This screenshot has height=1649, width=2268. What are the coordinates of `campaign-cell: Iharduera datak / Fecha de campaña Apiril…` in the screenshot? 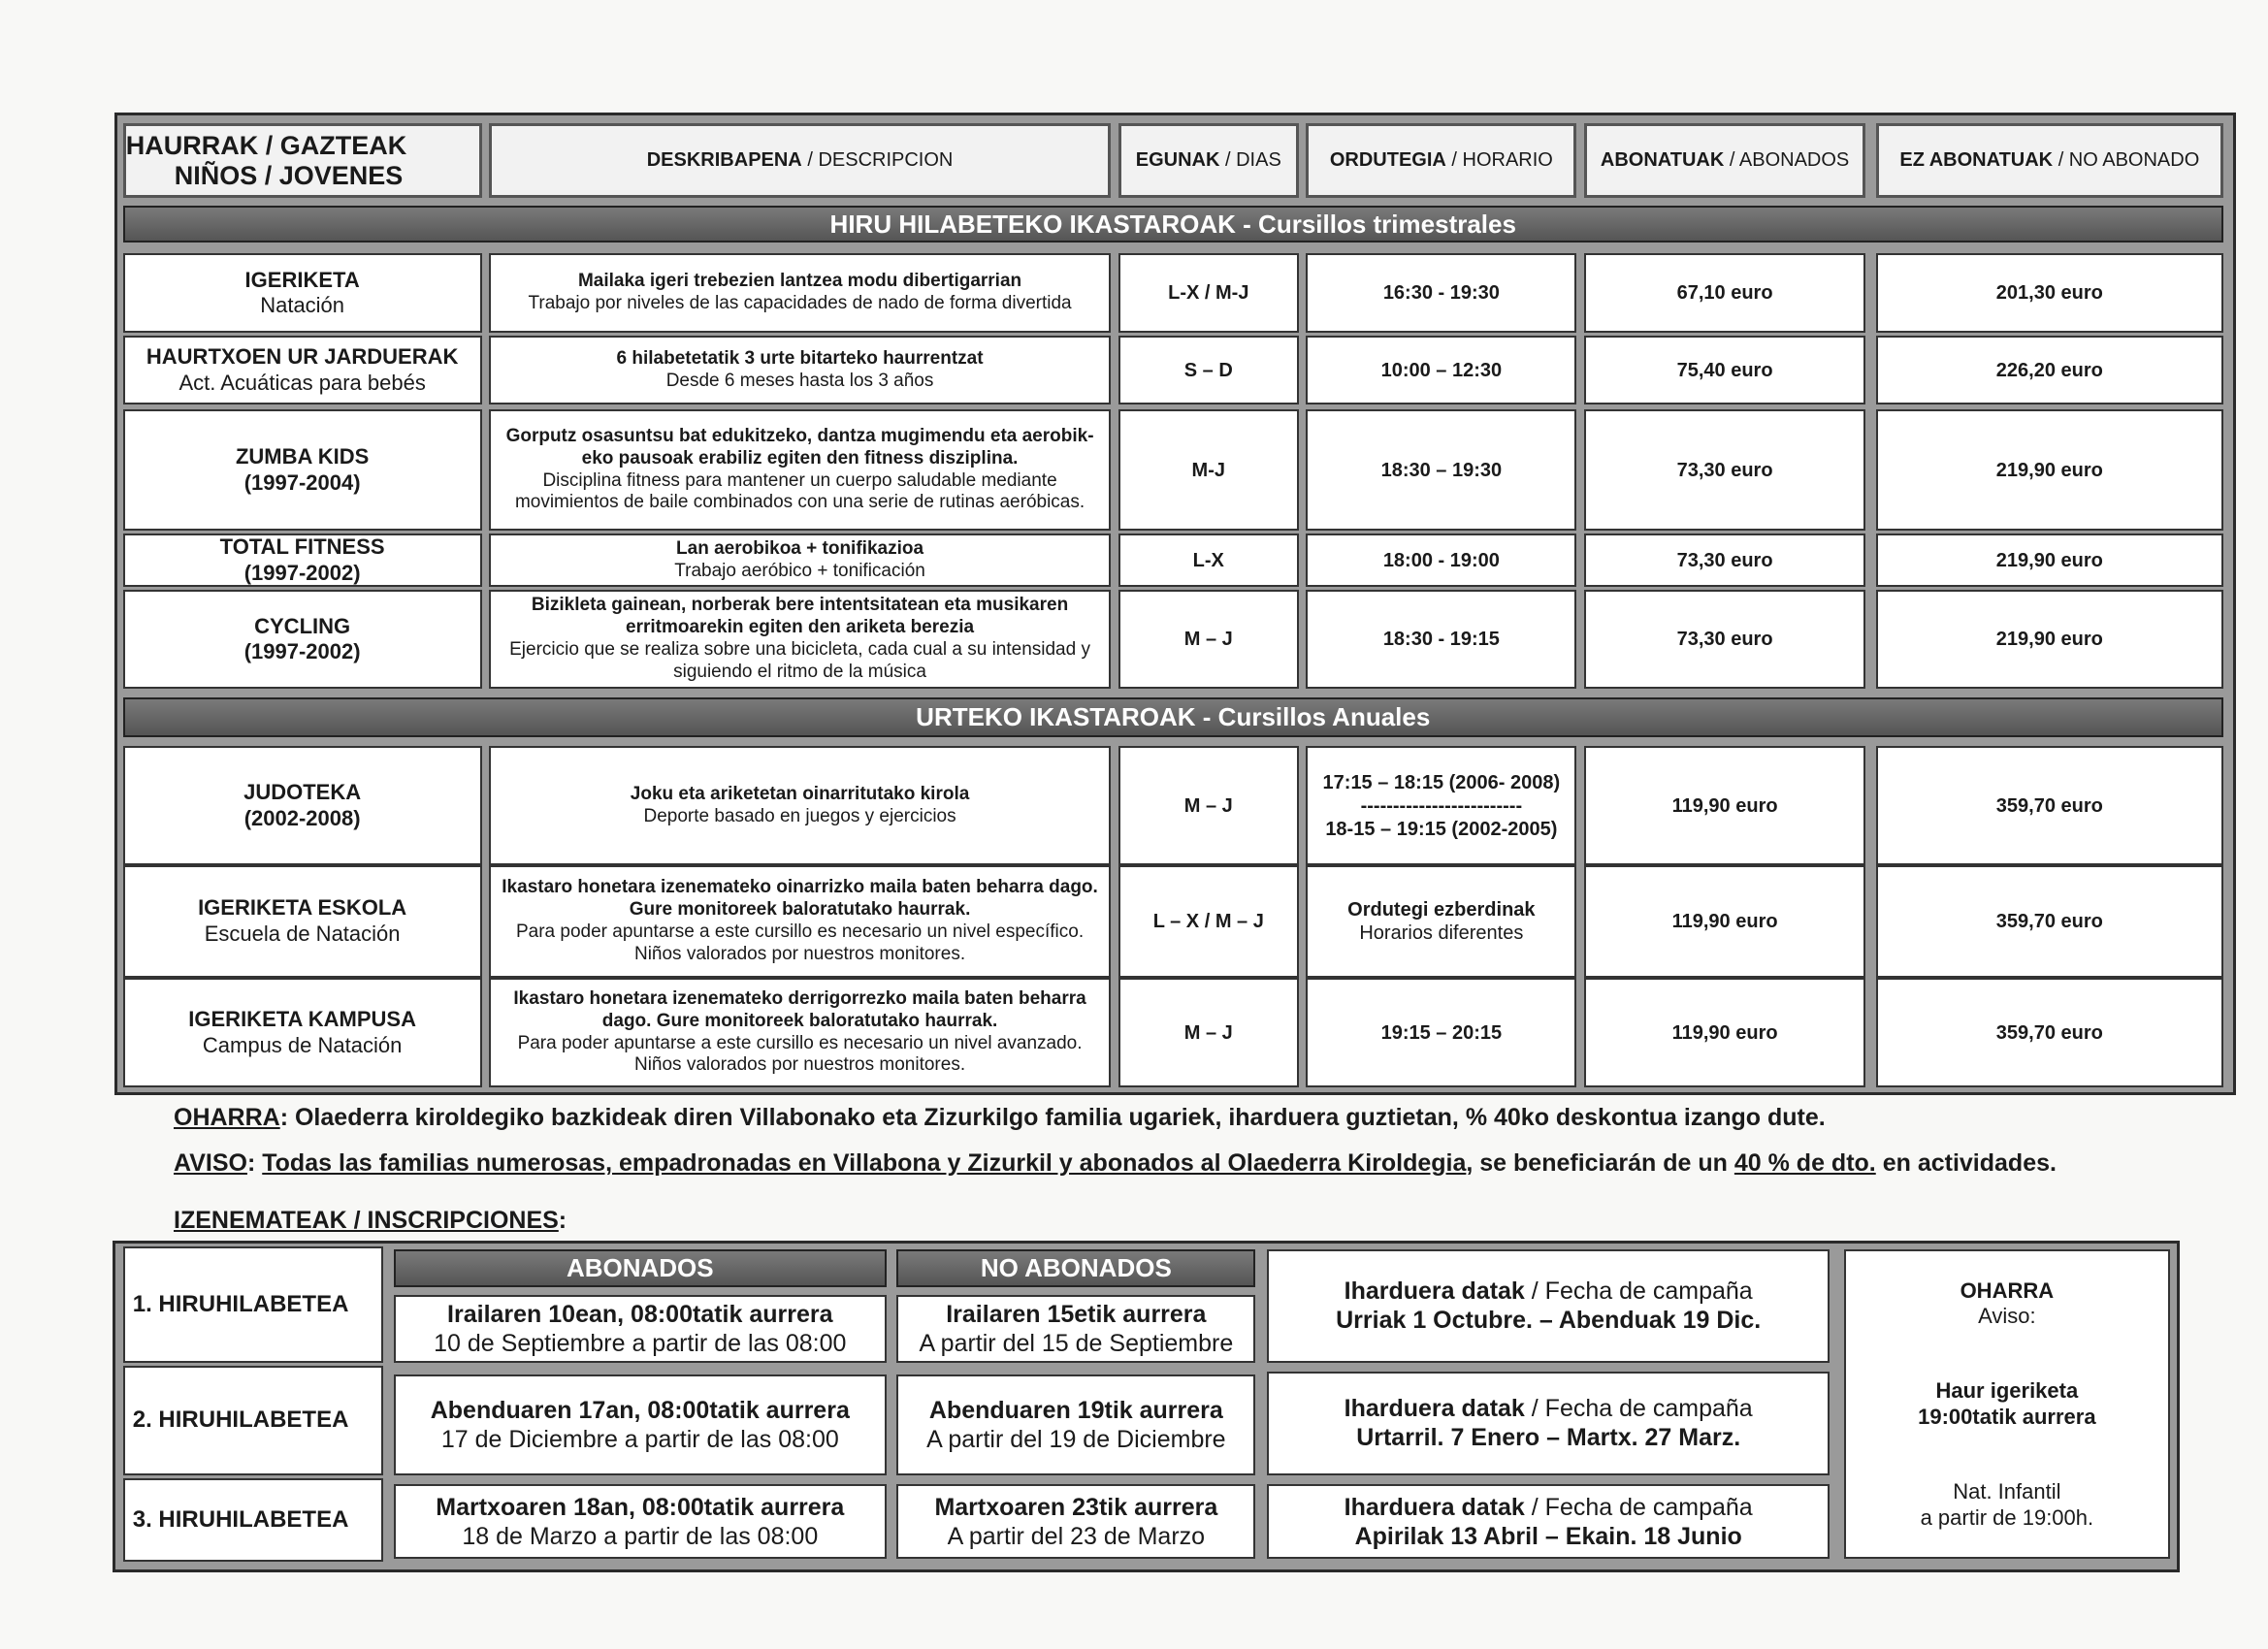 It's located at (1549, 1521).